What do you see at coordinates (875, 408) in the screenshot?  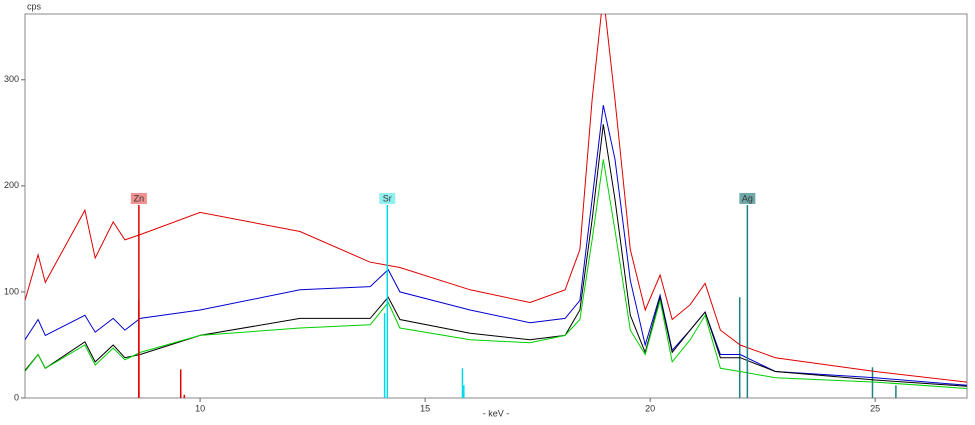 I see `x-tick-label: 25` at bounding box center [875, 408].